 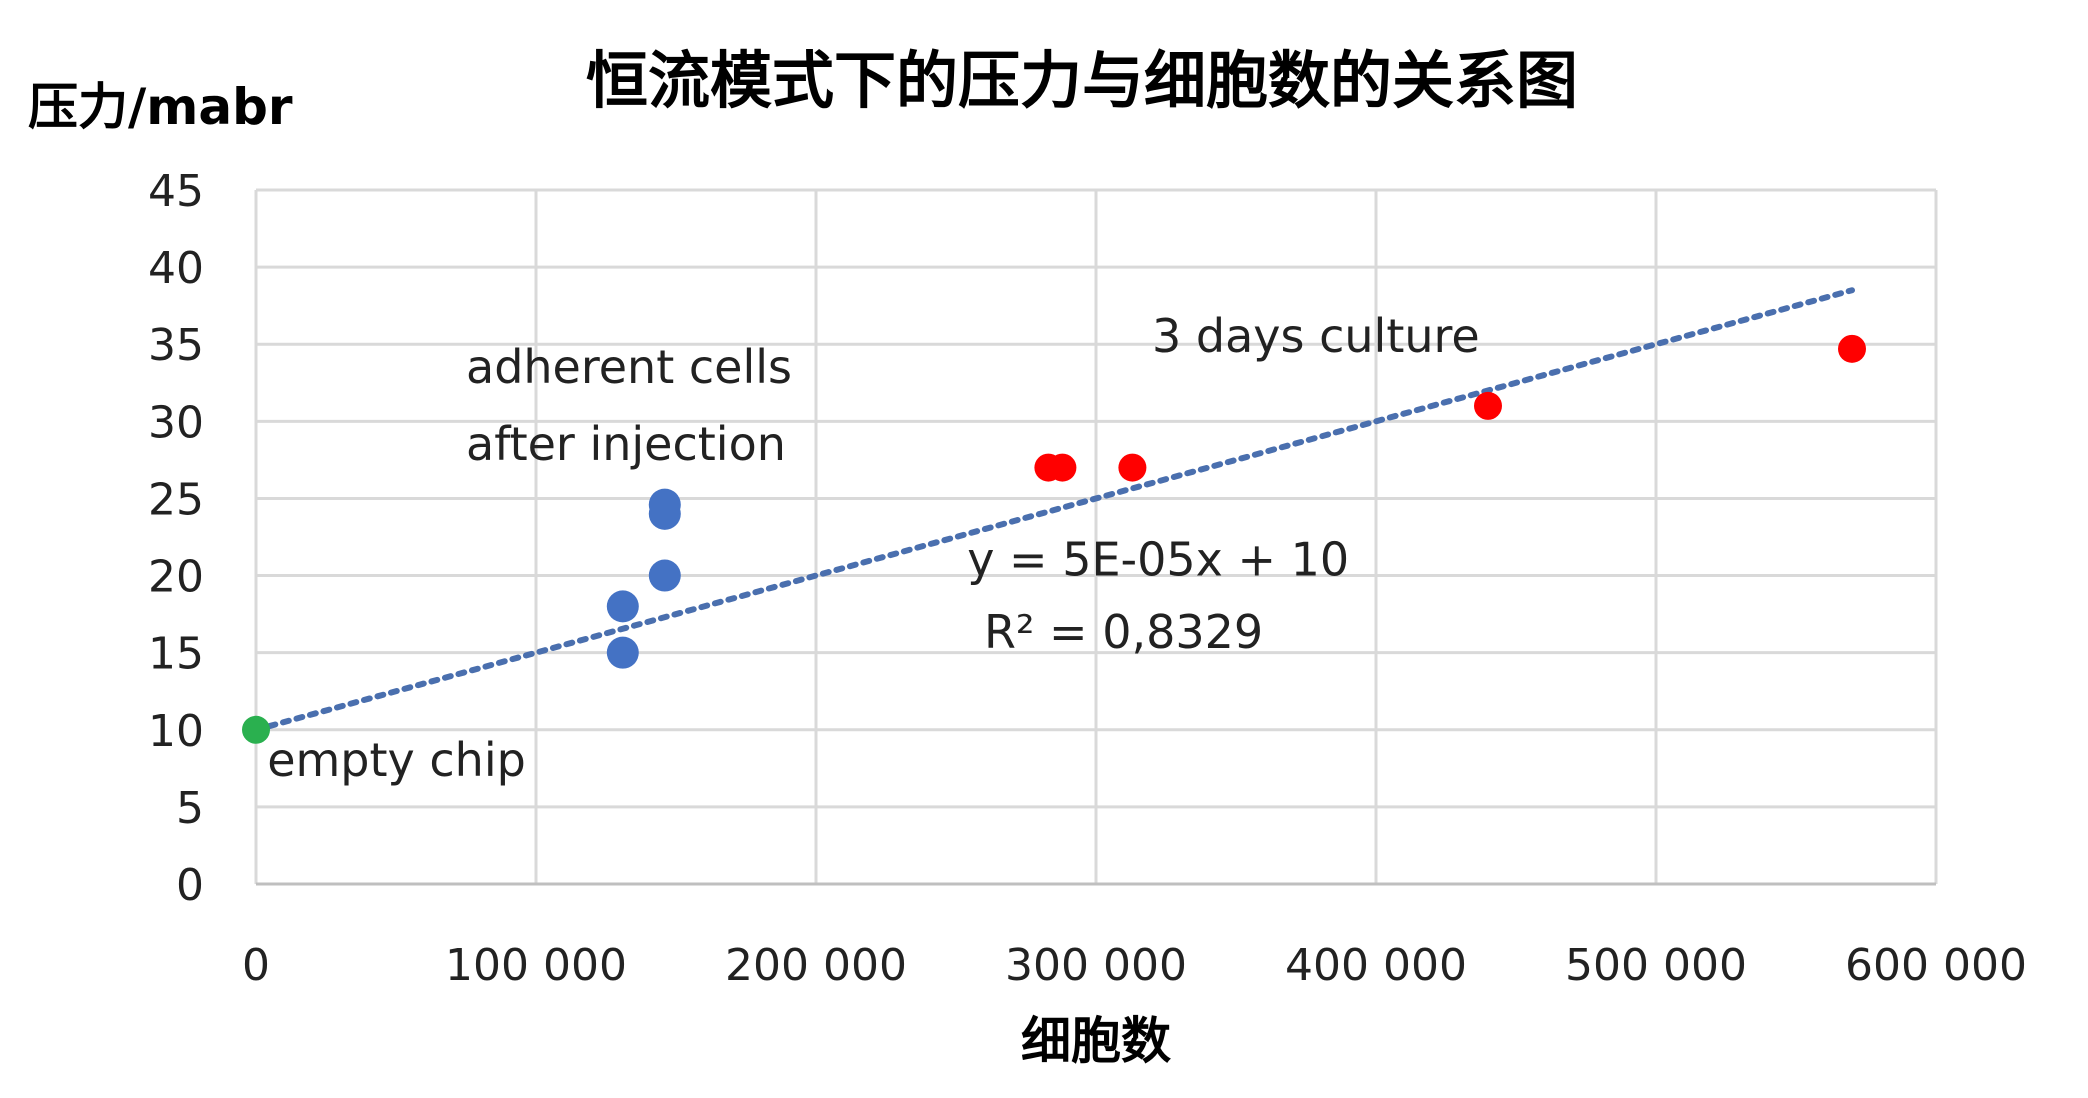 What do you see at coordinates (176, 268) in the screenshot?
I see `y-tick-label: 40` at bounding box center [176, 268].